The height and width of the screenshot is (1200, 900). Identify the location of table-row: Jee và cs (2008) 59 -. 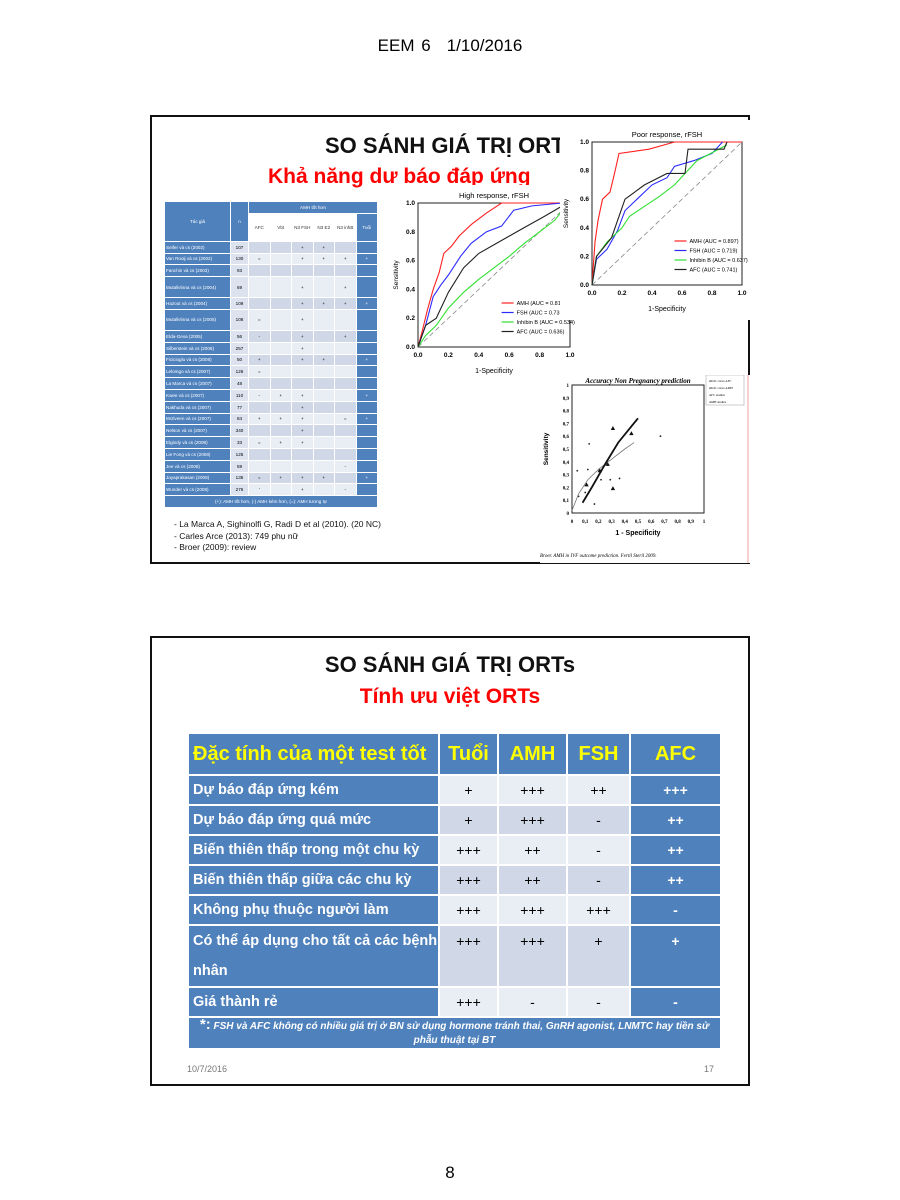
(271, 466).